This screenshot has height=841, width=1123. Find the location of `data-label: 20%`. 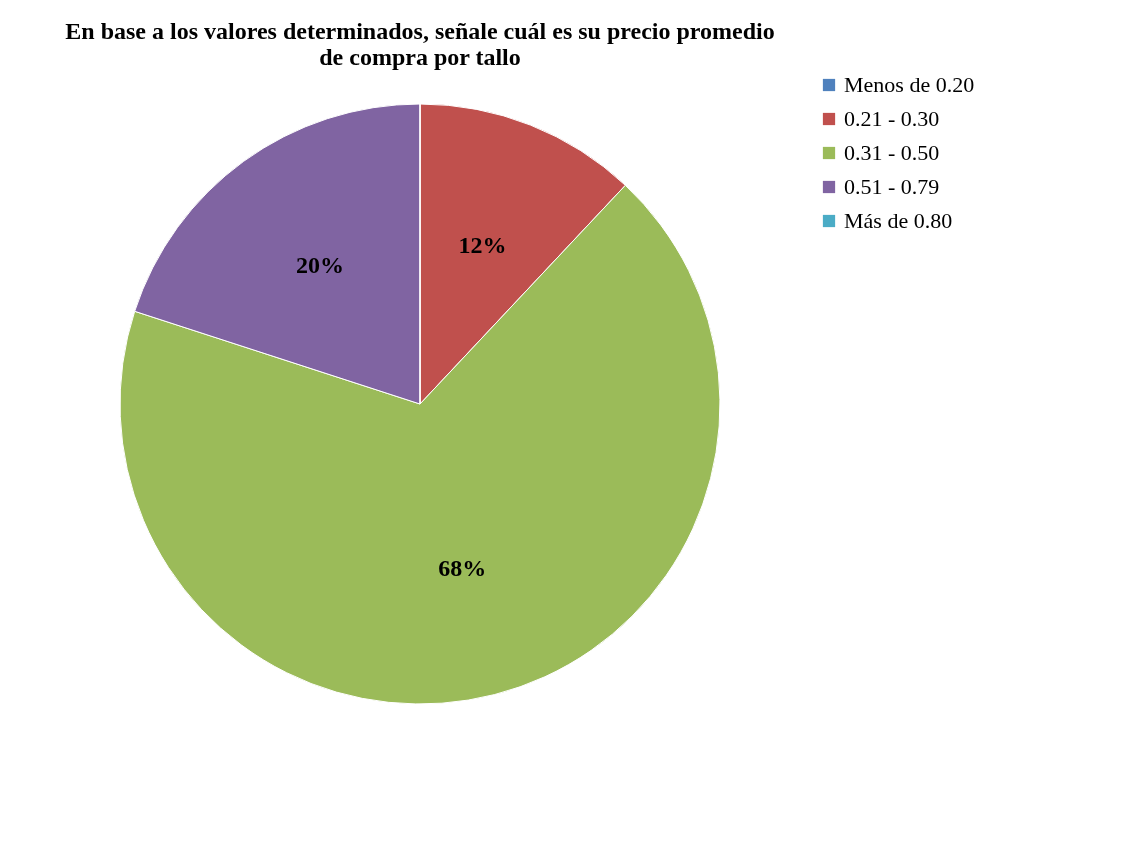

data-label: 20% is located at coordinates (320, 265).